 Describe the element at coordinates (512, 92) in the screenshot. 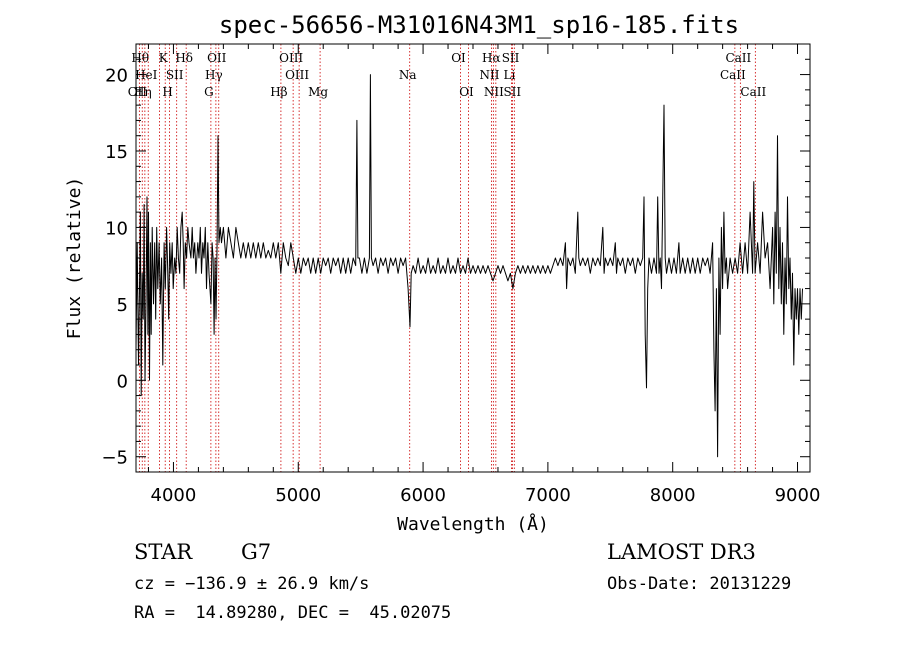

I see `line-label-24: SII` at that location.